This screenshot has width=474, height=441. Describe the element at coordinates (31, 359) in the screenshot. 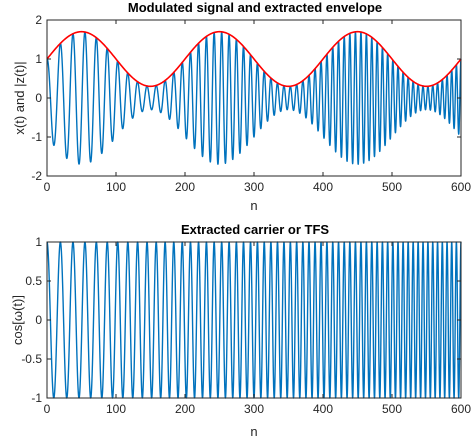

I see `chart-bottom-ytick-label: -0.5` at that location.